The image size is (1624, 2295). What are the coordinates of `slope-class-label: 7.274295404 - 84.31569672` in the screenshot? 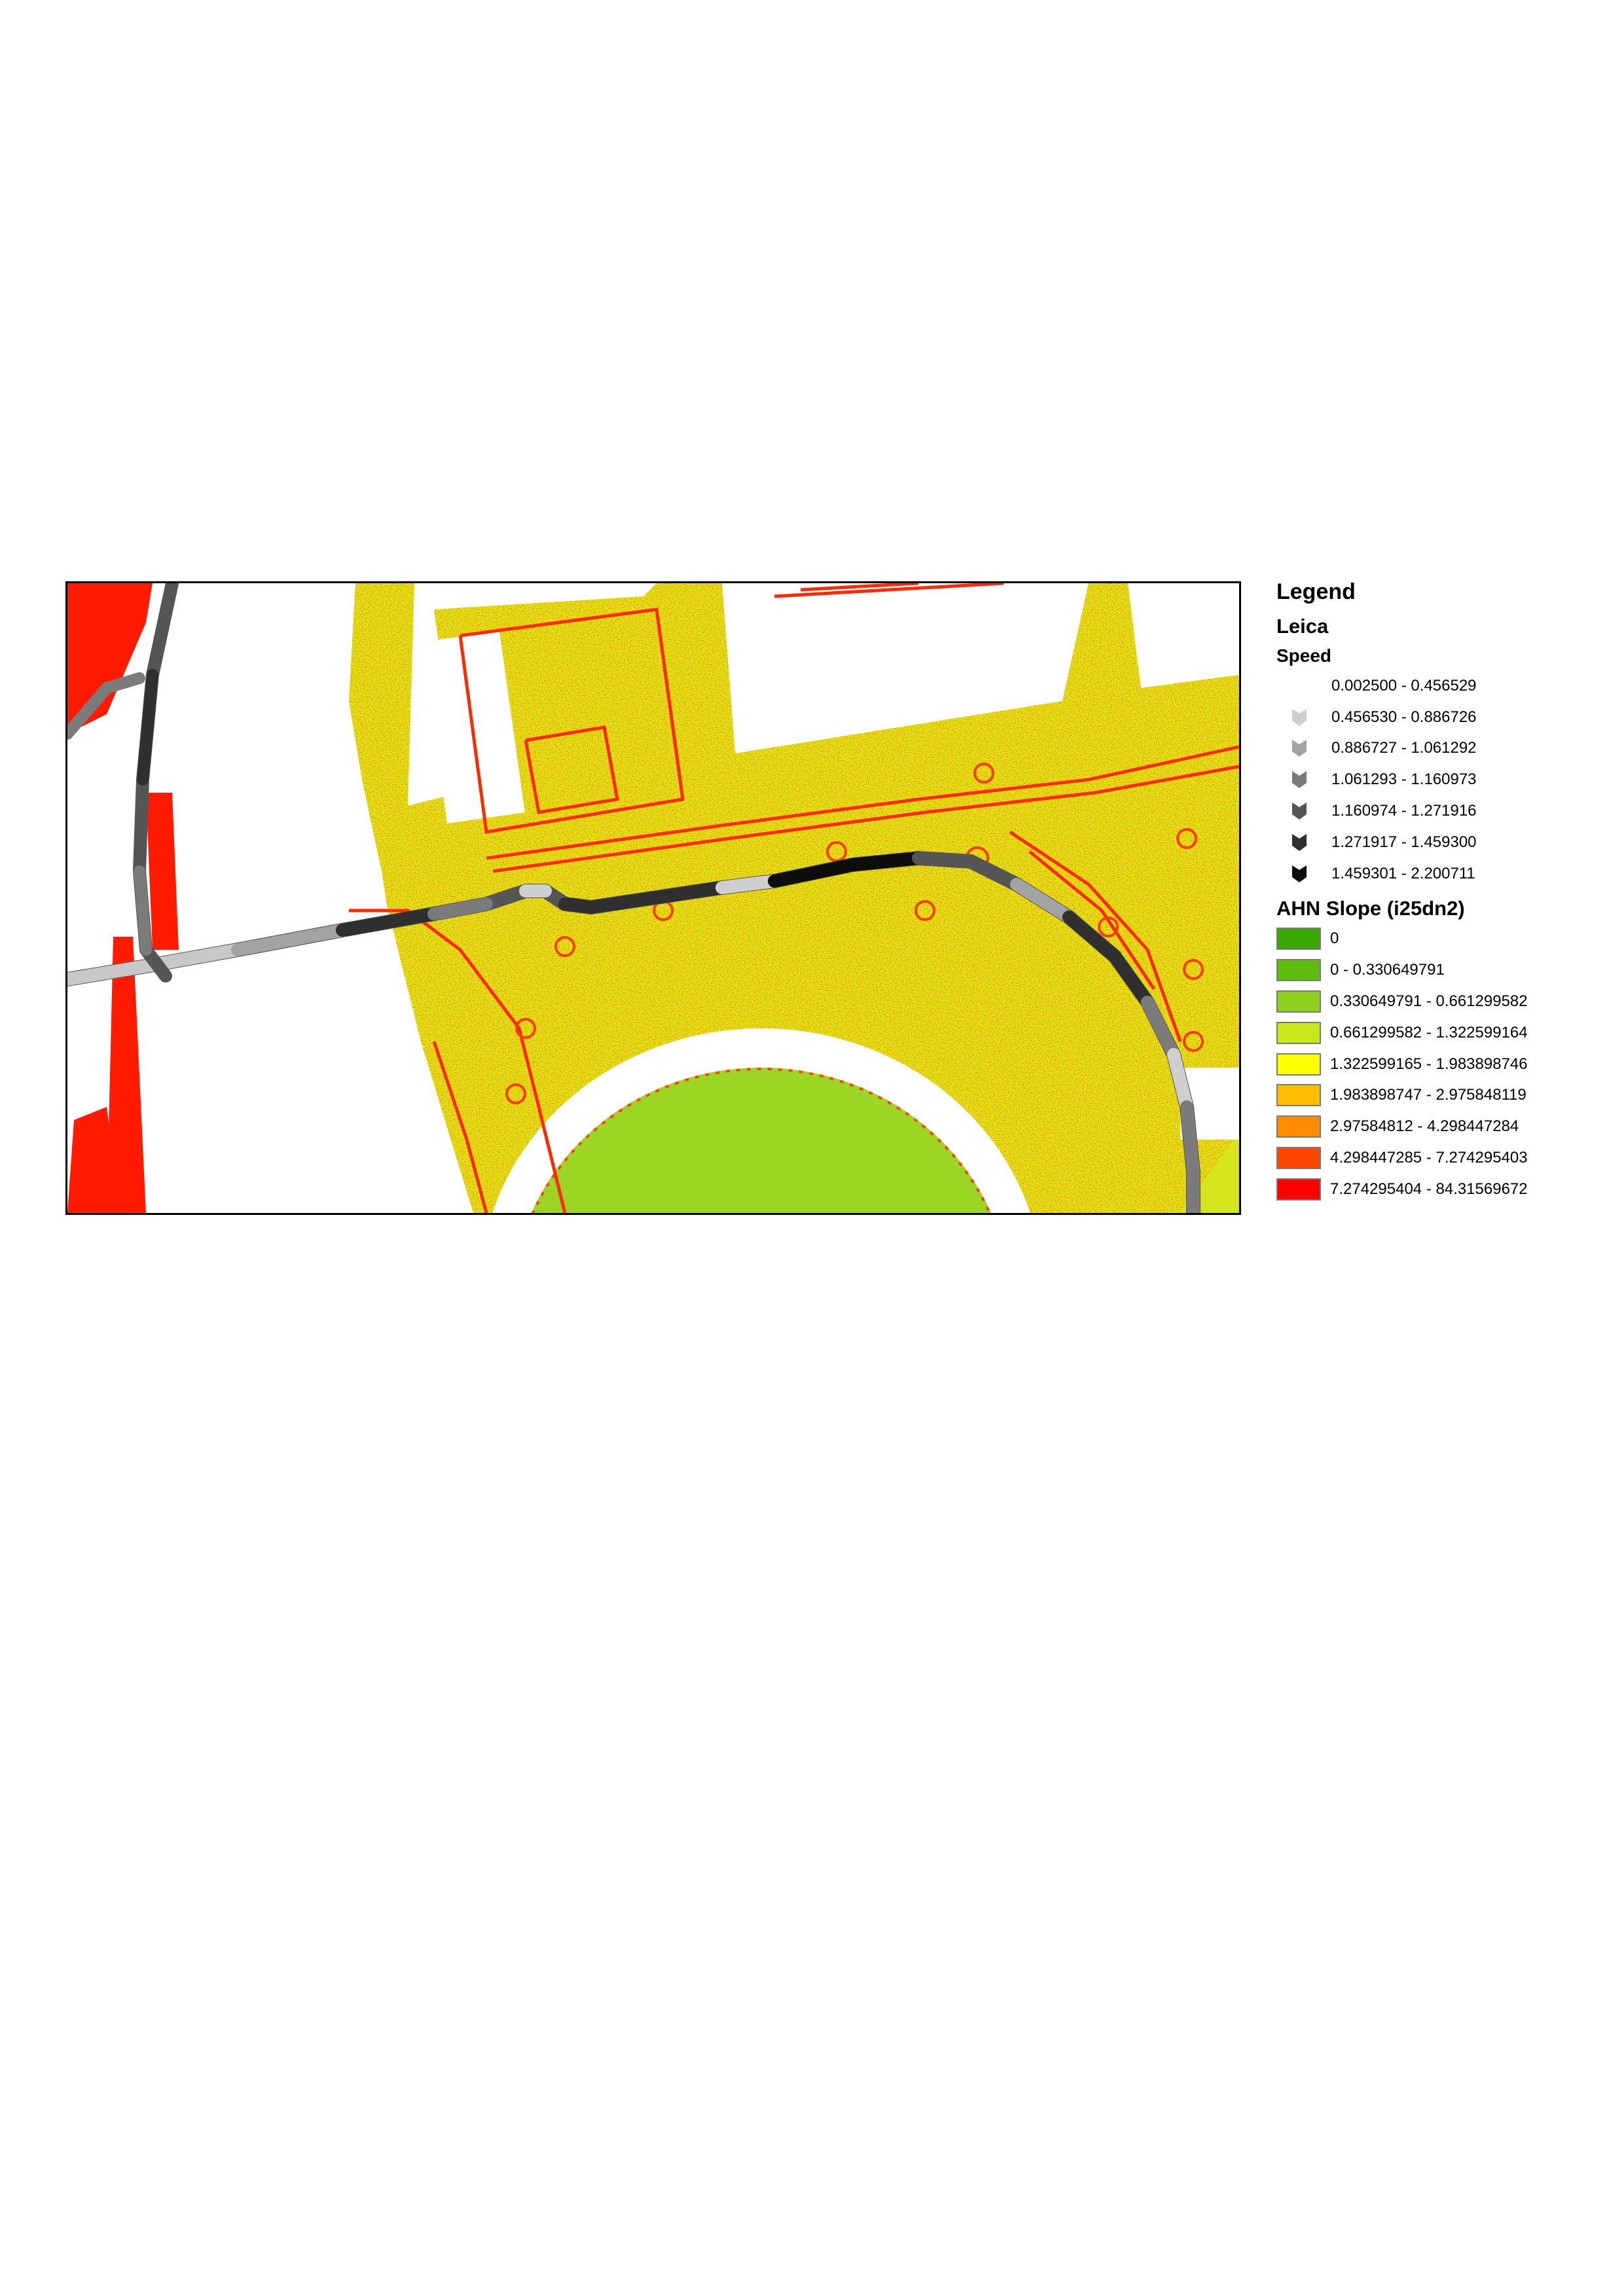 It's located at (1429, 1189).